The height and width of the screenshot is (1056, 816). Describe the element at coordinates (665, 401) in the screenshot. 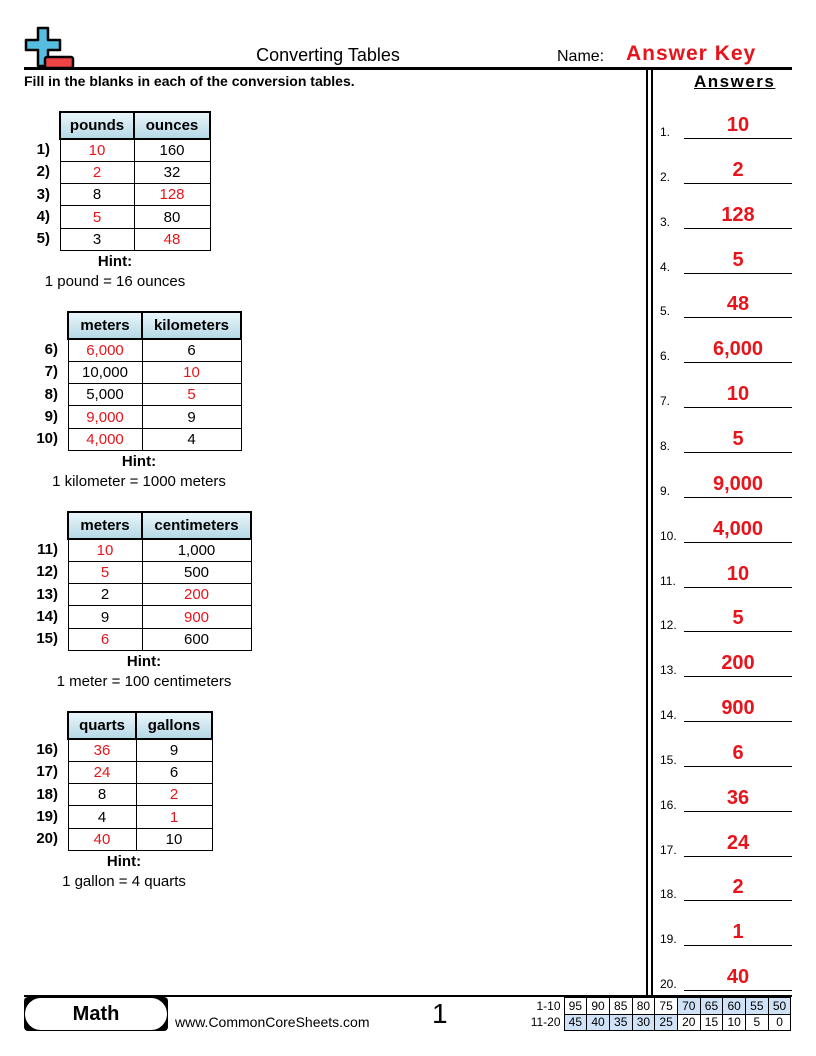

I see `answer-number: 7.` at that location.